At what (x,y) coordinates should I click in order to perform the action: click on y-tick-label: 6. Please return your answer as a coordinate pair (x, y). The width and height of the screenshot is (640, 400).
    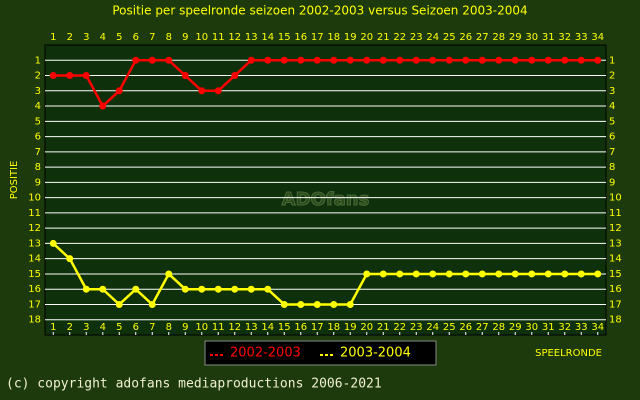
    Looking at the image, I should click on (38, 137).